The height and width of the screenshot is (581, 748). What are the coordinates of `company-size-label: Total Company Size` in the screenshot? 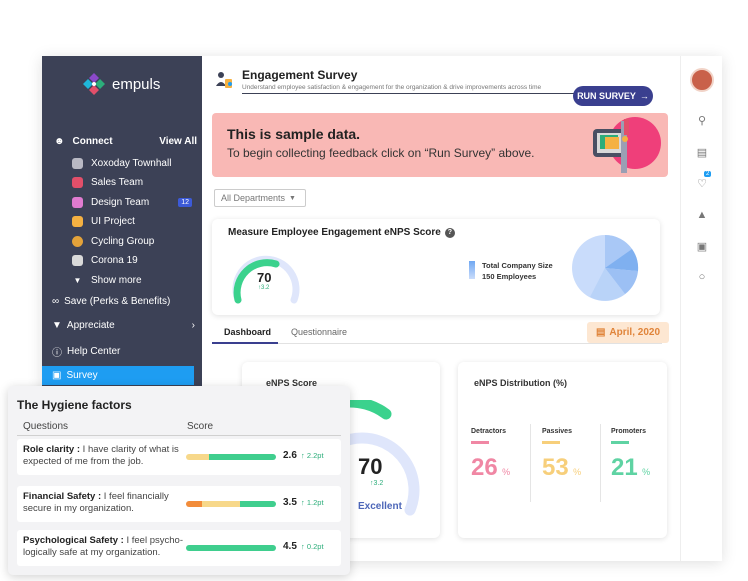 It's located at (517, 265).